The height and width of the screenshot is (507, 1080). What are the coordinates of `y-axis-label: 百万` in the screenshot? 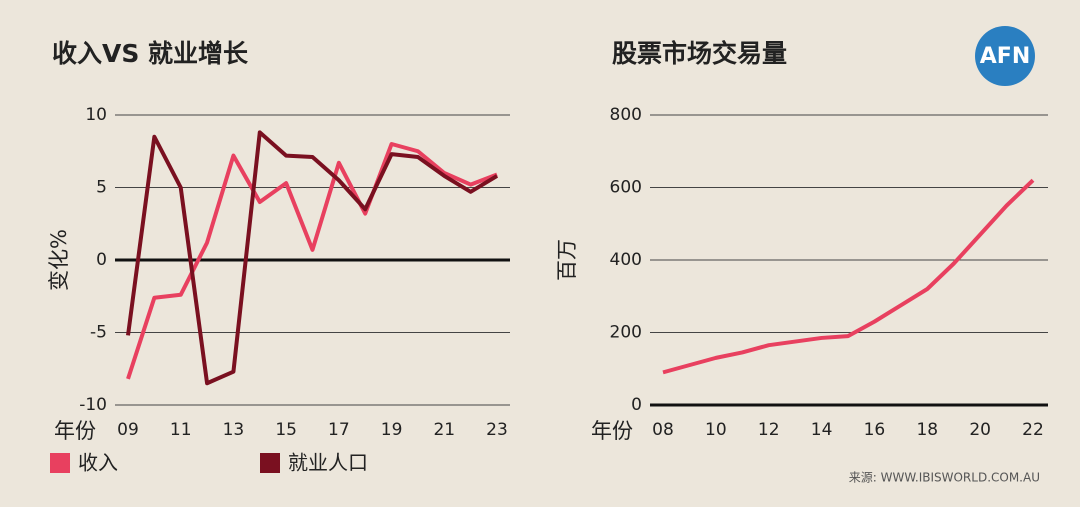 It's located at (567, 260).